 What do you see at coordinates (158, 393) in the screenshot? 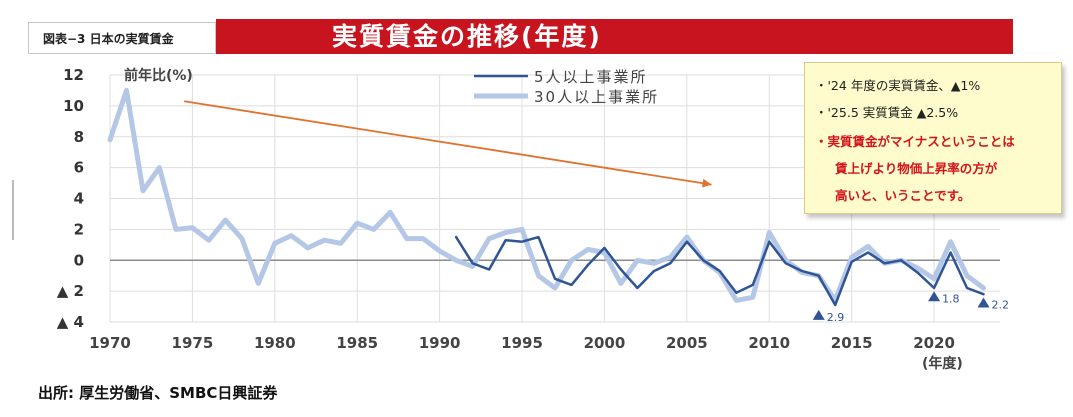
I see `source-note: 出所: 厚生労働省、SMBC日興証券` at bounding box center [158, 393].